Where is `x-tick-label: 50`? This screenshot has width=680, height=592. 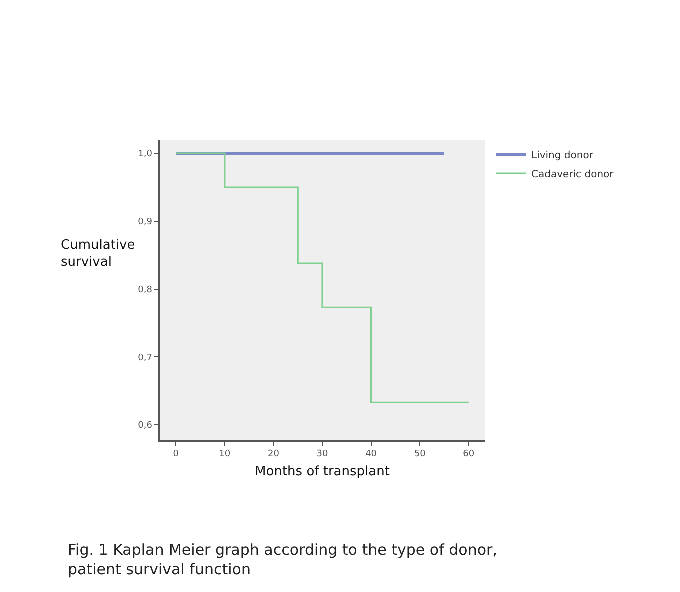 x-tick-label: 50 is located at coordinates (420, 455).